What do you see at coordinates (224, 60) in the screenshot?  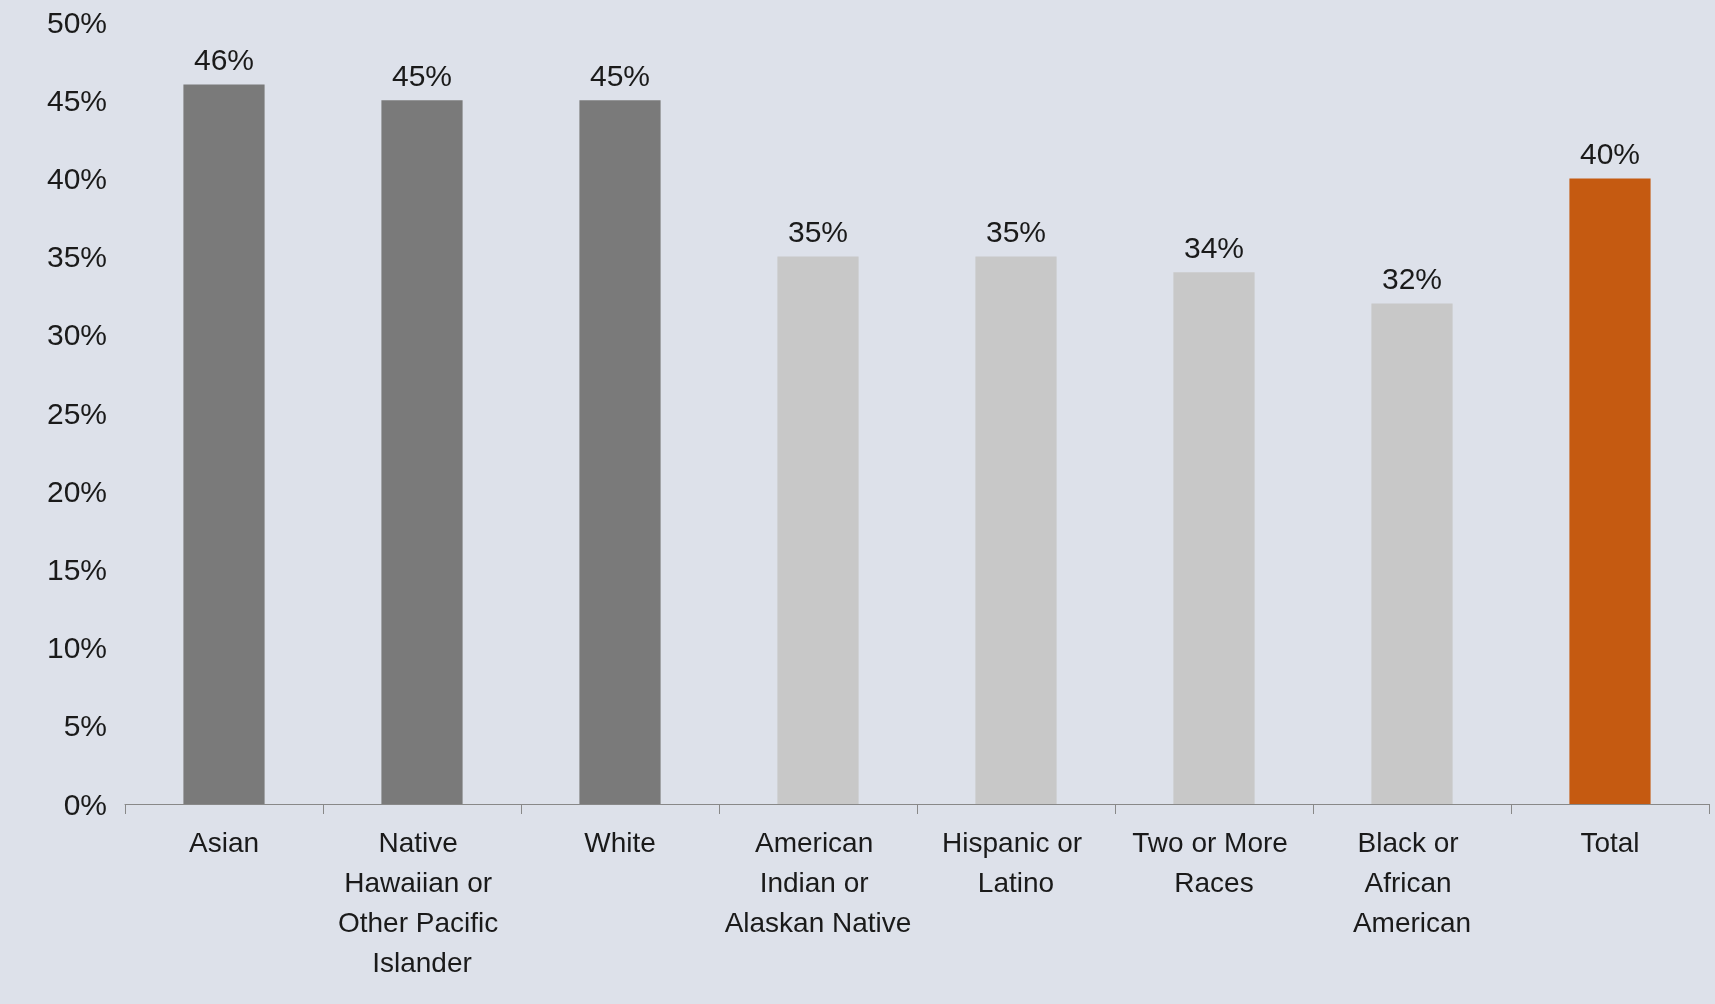 I see `data-label: 46%` at bounding box center [224, 60].